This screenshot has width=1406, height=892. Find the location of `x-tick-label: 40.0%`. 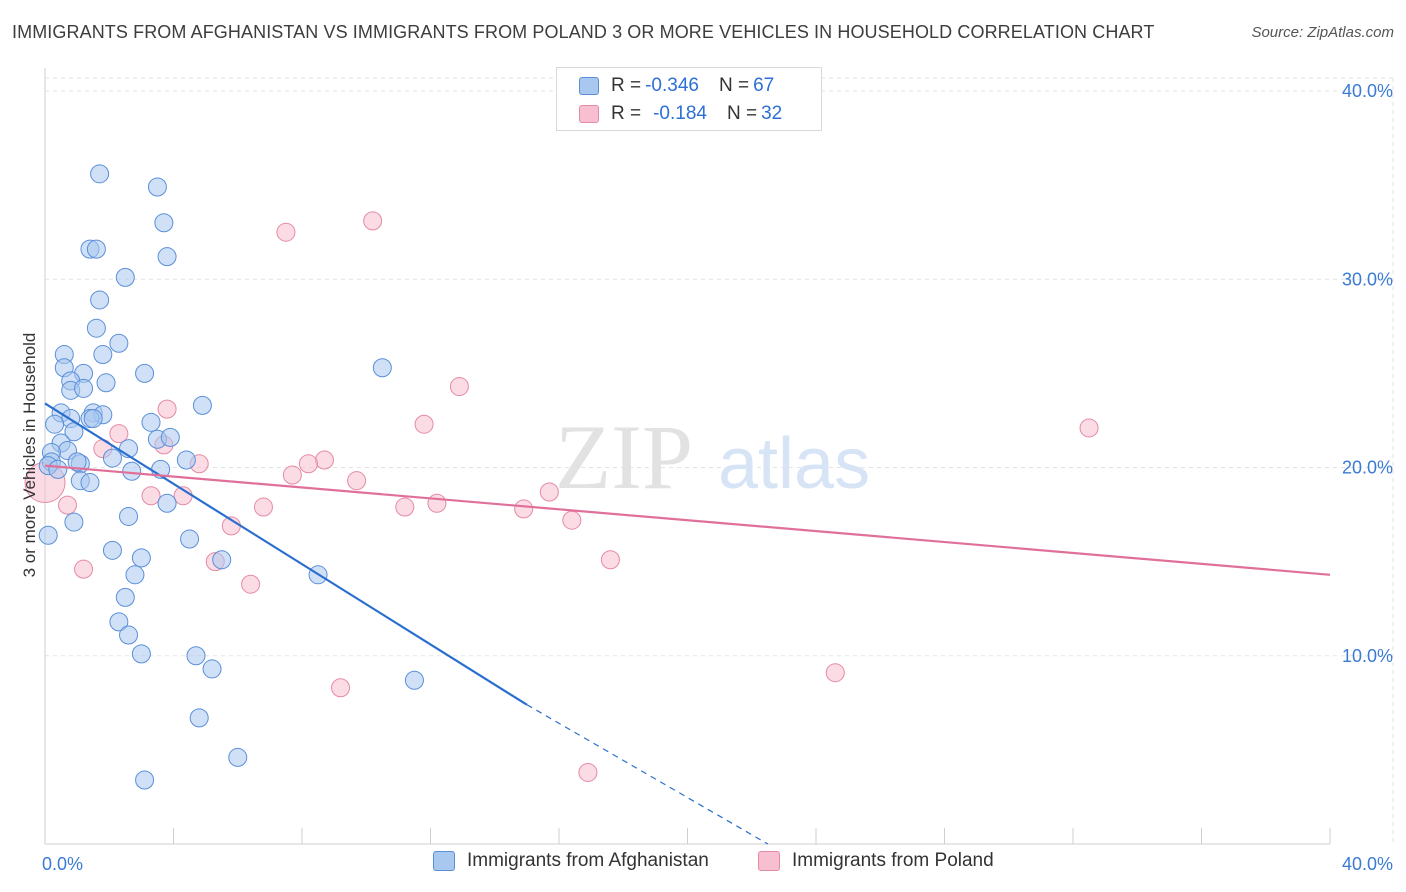

x-tick-label: 40.0% is located at coordinates (1367, 864).